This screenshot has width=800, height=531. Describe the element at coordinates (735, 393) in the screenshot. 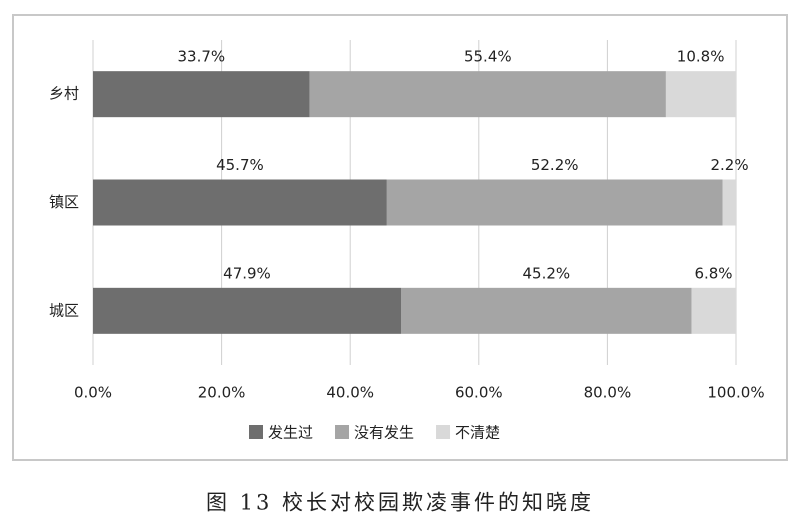

I see `x-tick-label: 100.0%` at that location.